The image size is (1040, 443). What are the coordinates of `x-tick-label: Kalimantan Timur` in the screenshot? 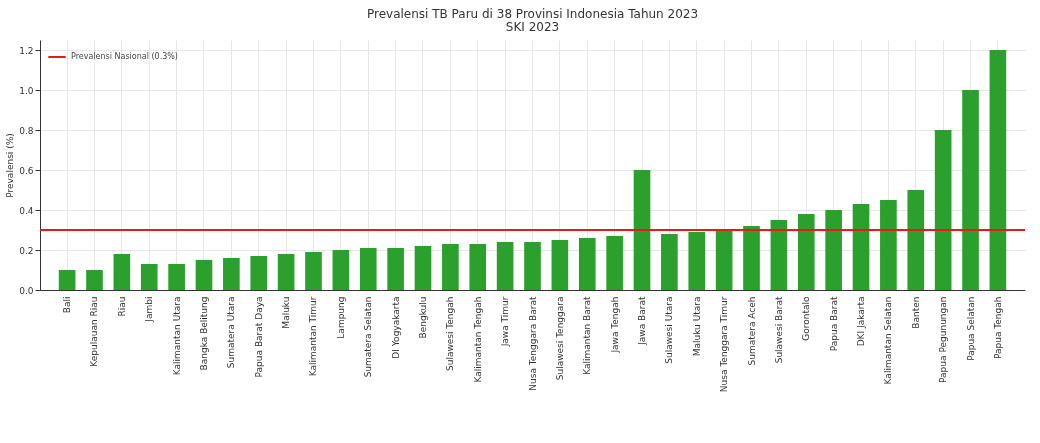 It's located at (313, 336).